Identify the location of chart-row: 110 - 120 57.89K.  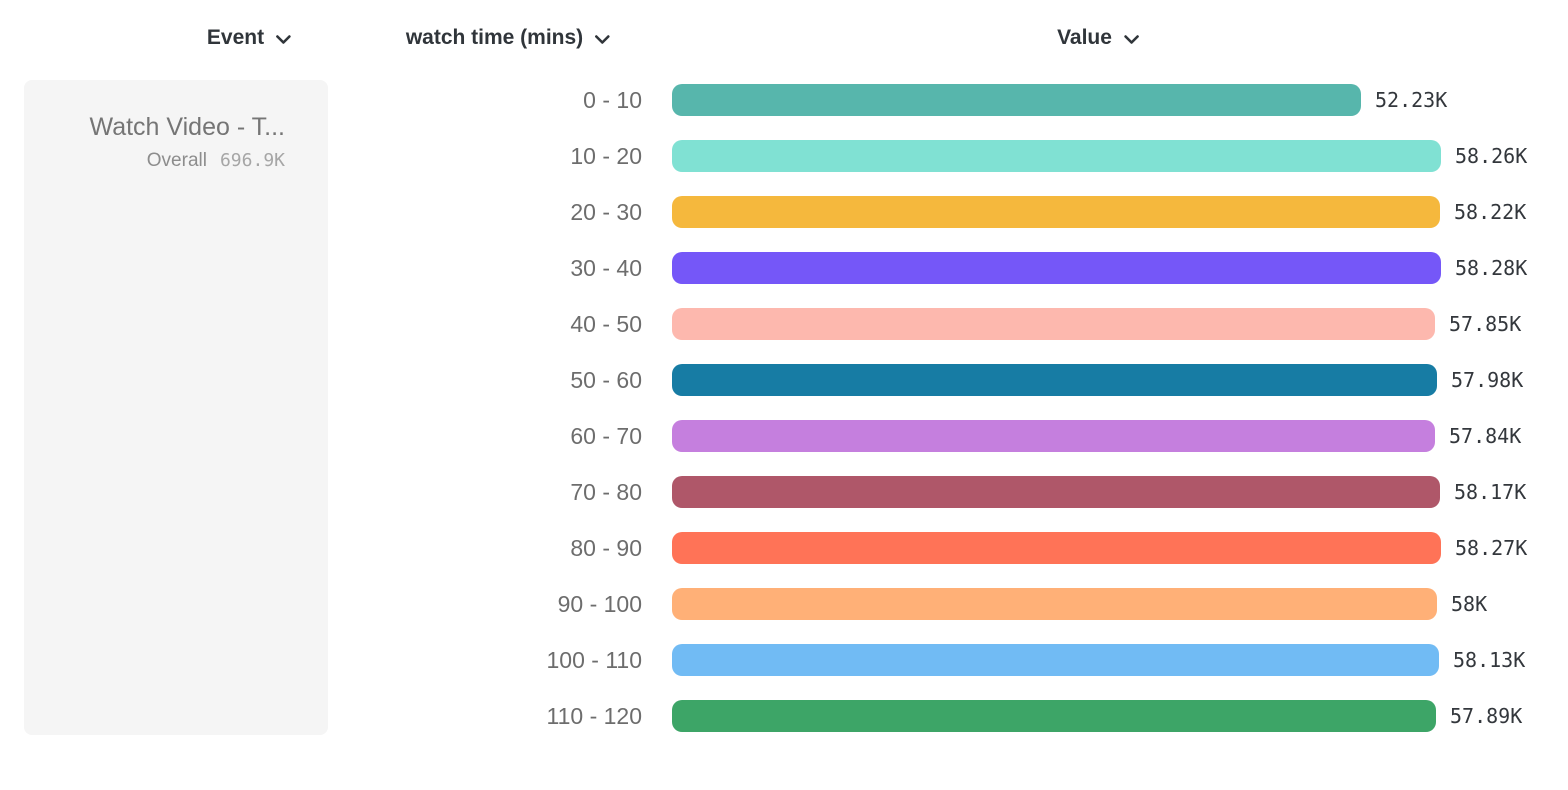
(784, 716).